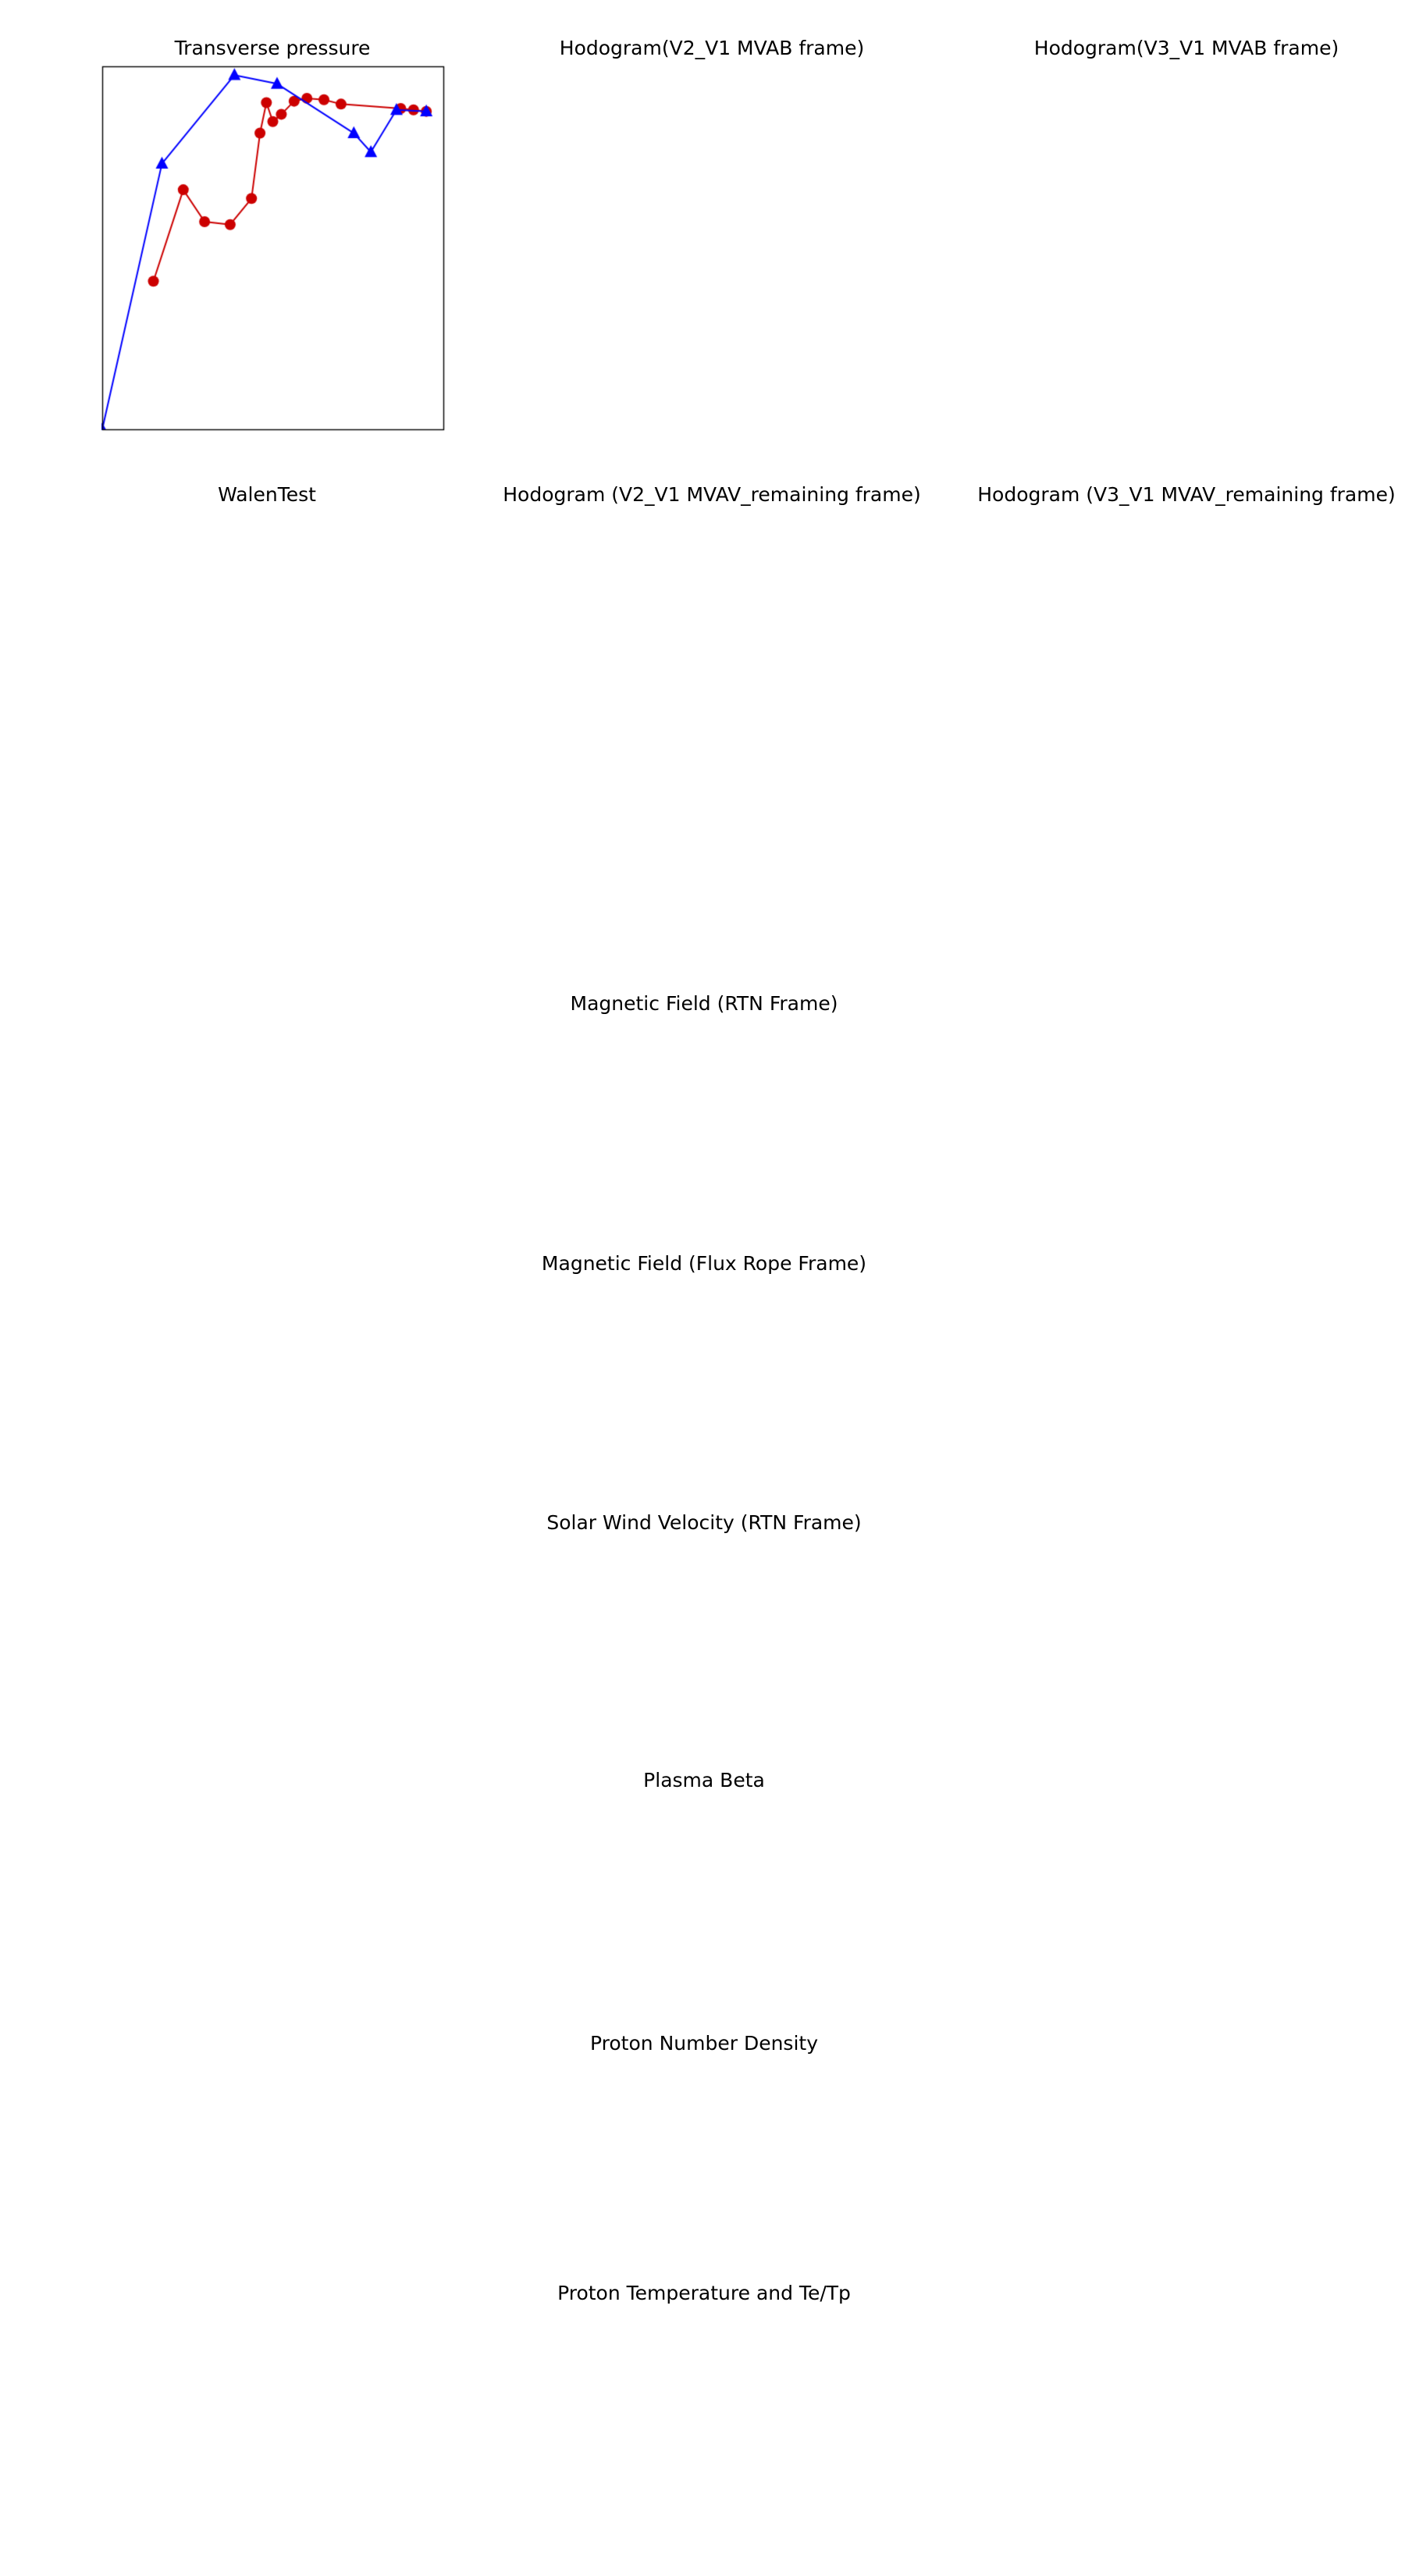 This screenshot has width=1405, height=2576. I want to click on chart-title-mag-fluxrope: Magnetic Field (Flux Rope Frame), so click(704, 1263).